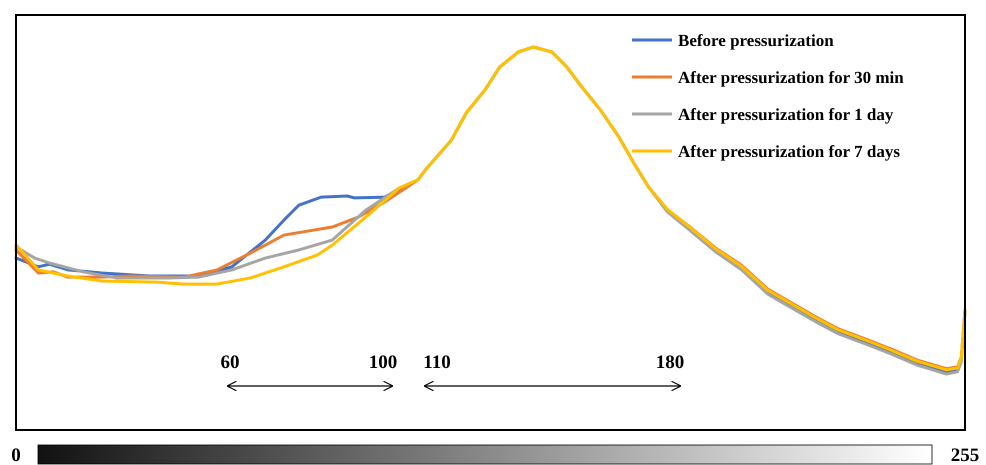  I want to click on legend-label: After pressurization for 1 day, so click(786, 114).